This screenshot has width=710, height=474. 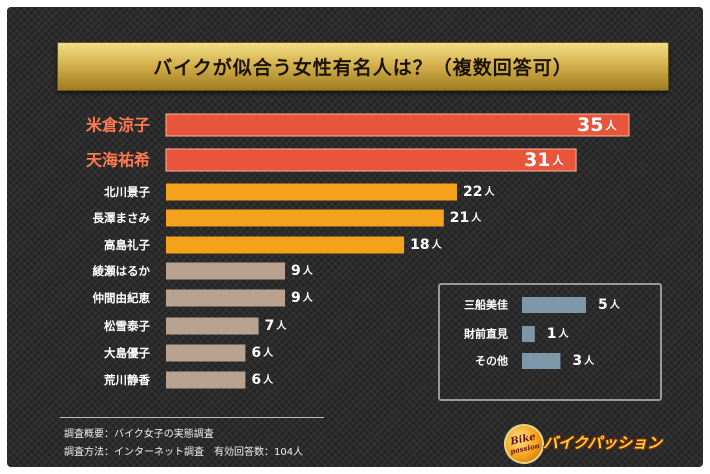 I want to click on category-label-4: 長澤まさみ, so click(x=122, y=218).